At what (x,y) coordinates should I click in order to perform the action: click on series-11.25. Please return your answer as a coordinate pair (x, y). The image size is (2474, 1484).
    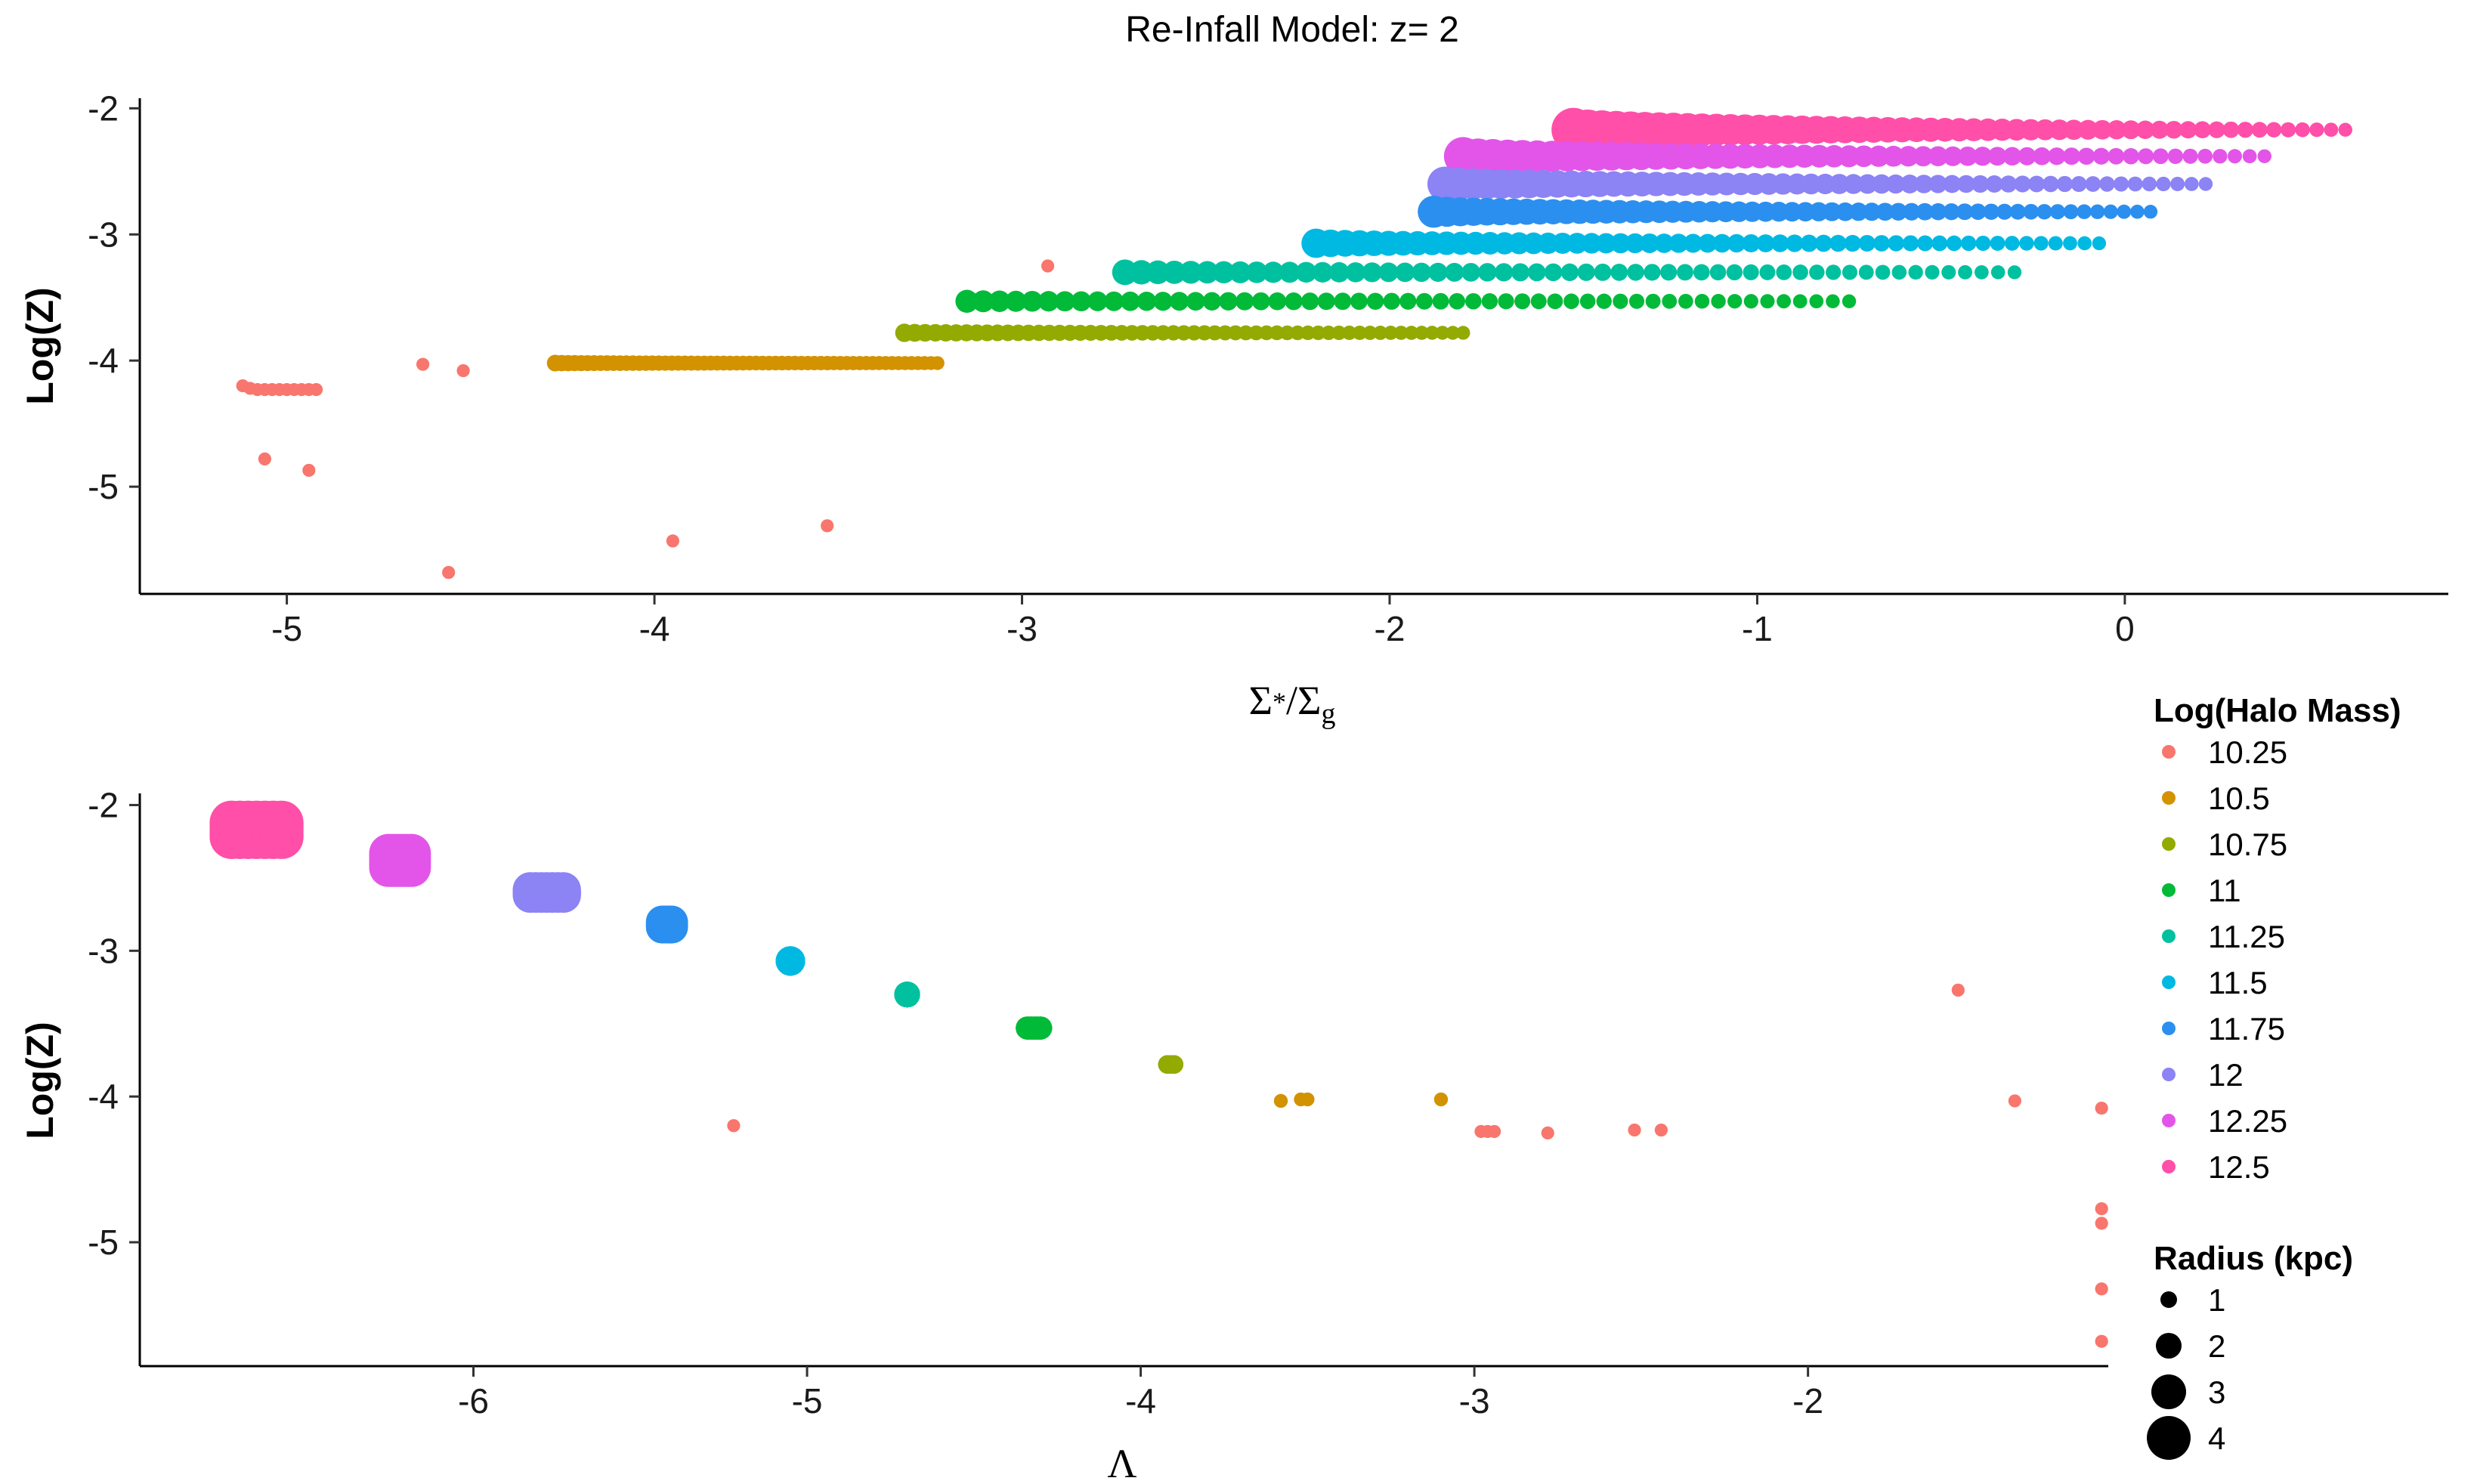
    Looking at the image, I should click on (1567, 272).